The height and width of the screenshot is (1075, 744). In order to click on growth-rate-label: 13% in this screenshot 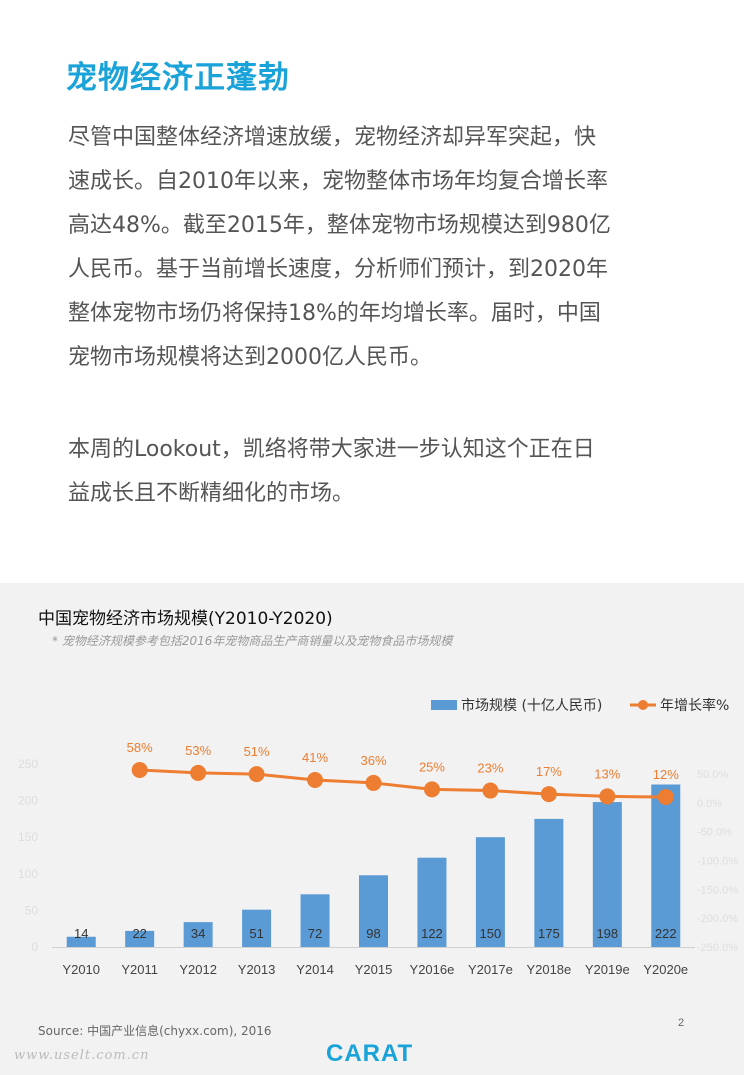, I will do `click(607, 773)`.